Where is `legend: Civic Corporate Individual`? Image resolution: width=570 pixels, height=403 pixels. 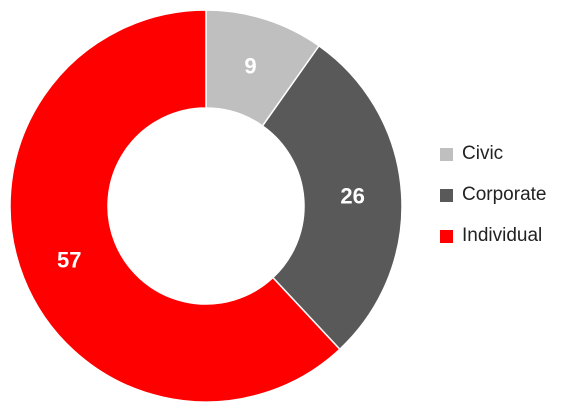 legend: Civic Corporate Individual is located at coordinates (493, 204).